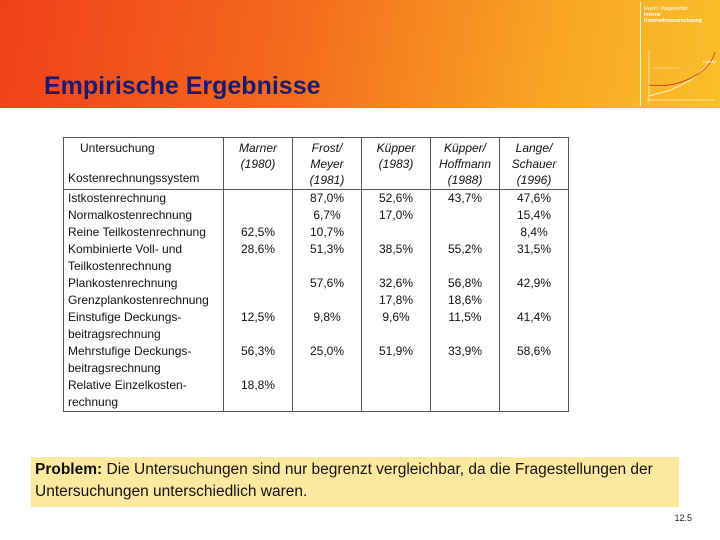 This screenshot has height=540, width=720. Describe the element at coordinates (327, 215) in the screenshot. I see `table-cell: 6,7%` at that location.